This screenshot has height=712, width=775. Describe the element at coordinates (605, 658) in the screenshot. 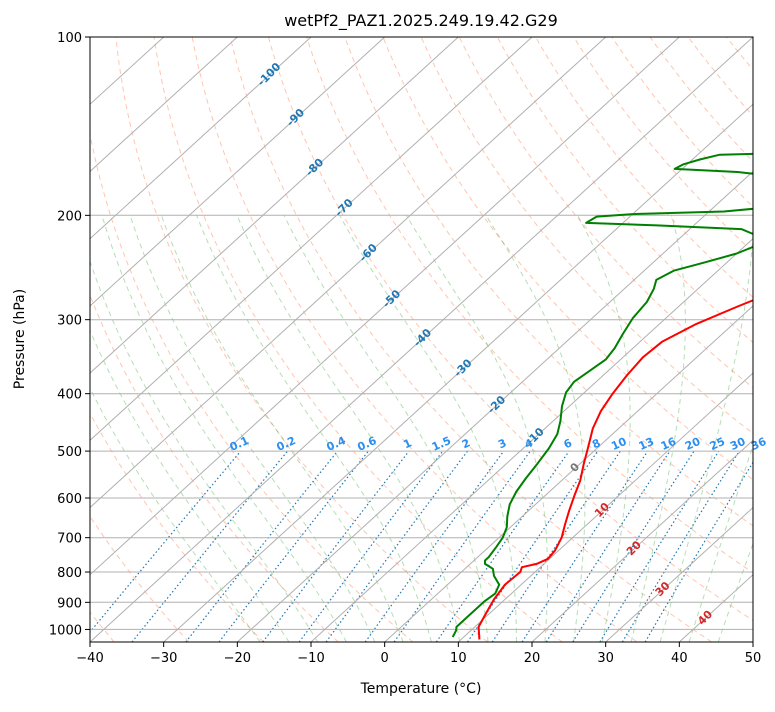

I see `x-tick-label: 30` at that location.